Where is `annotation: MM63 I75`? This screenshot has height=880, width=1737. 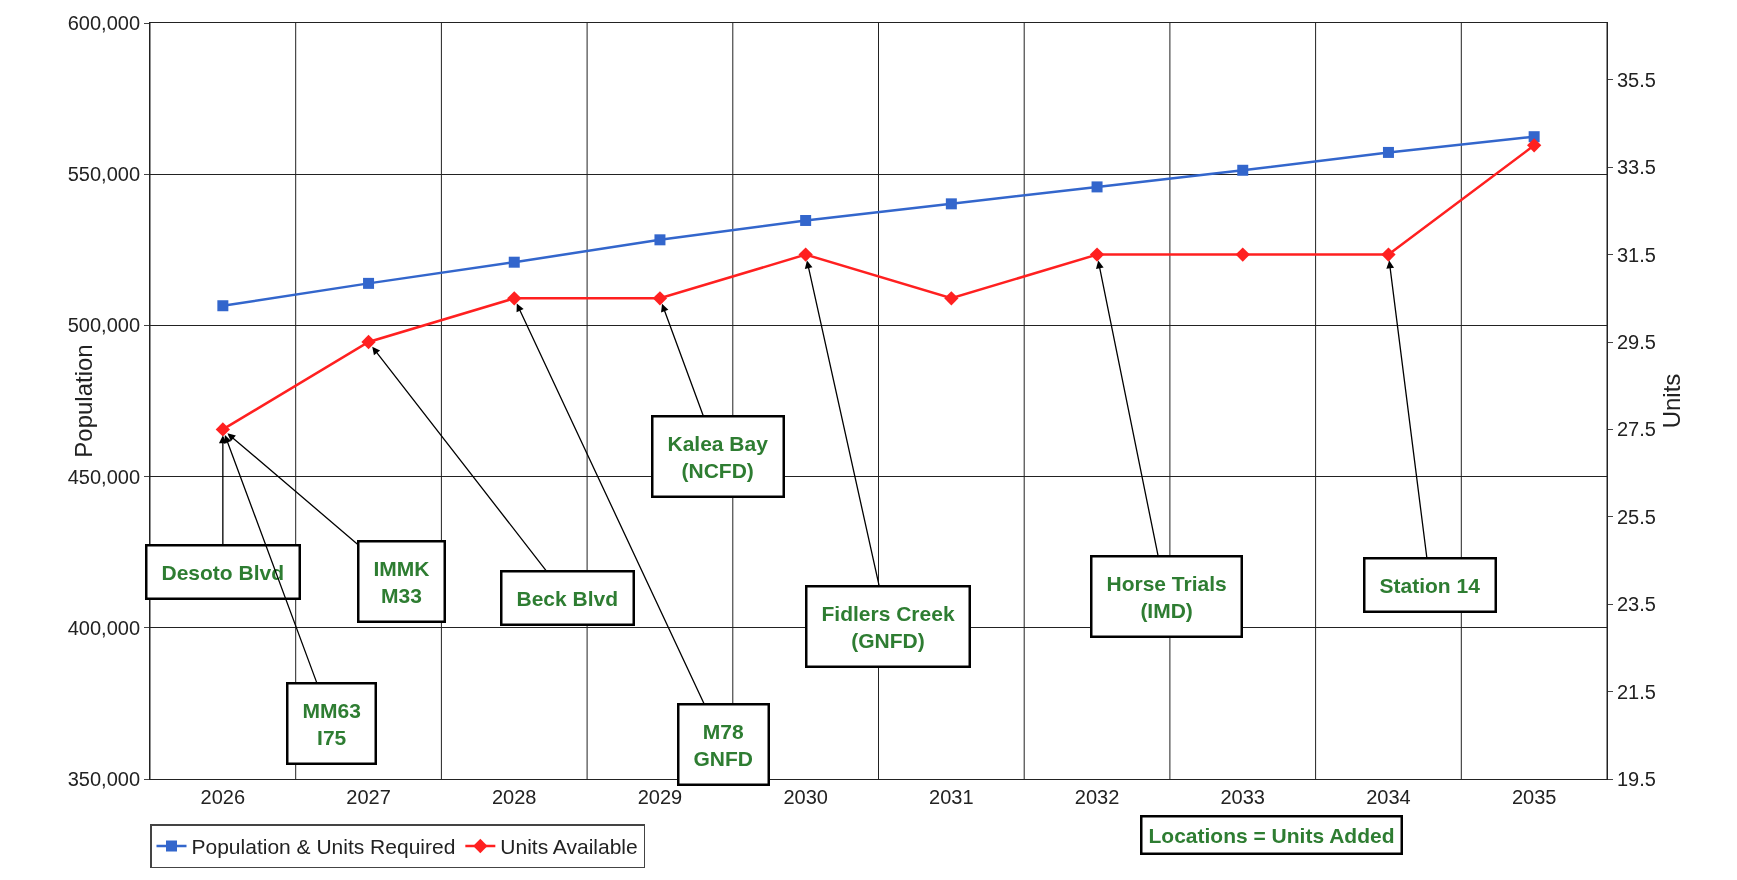
annotation: MM63 I75 is located at coordinates (331, 723).